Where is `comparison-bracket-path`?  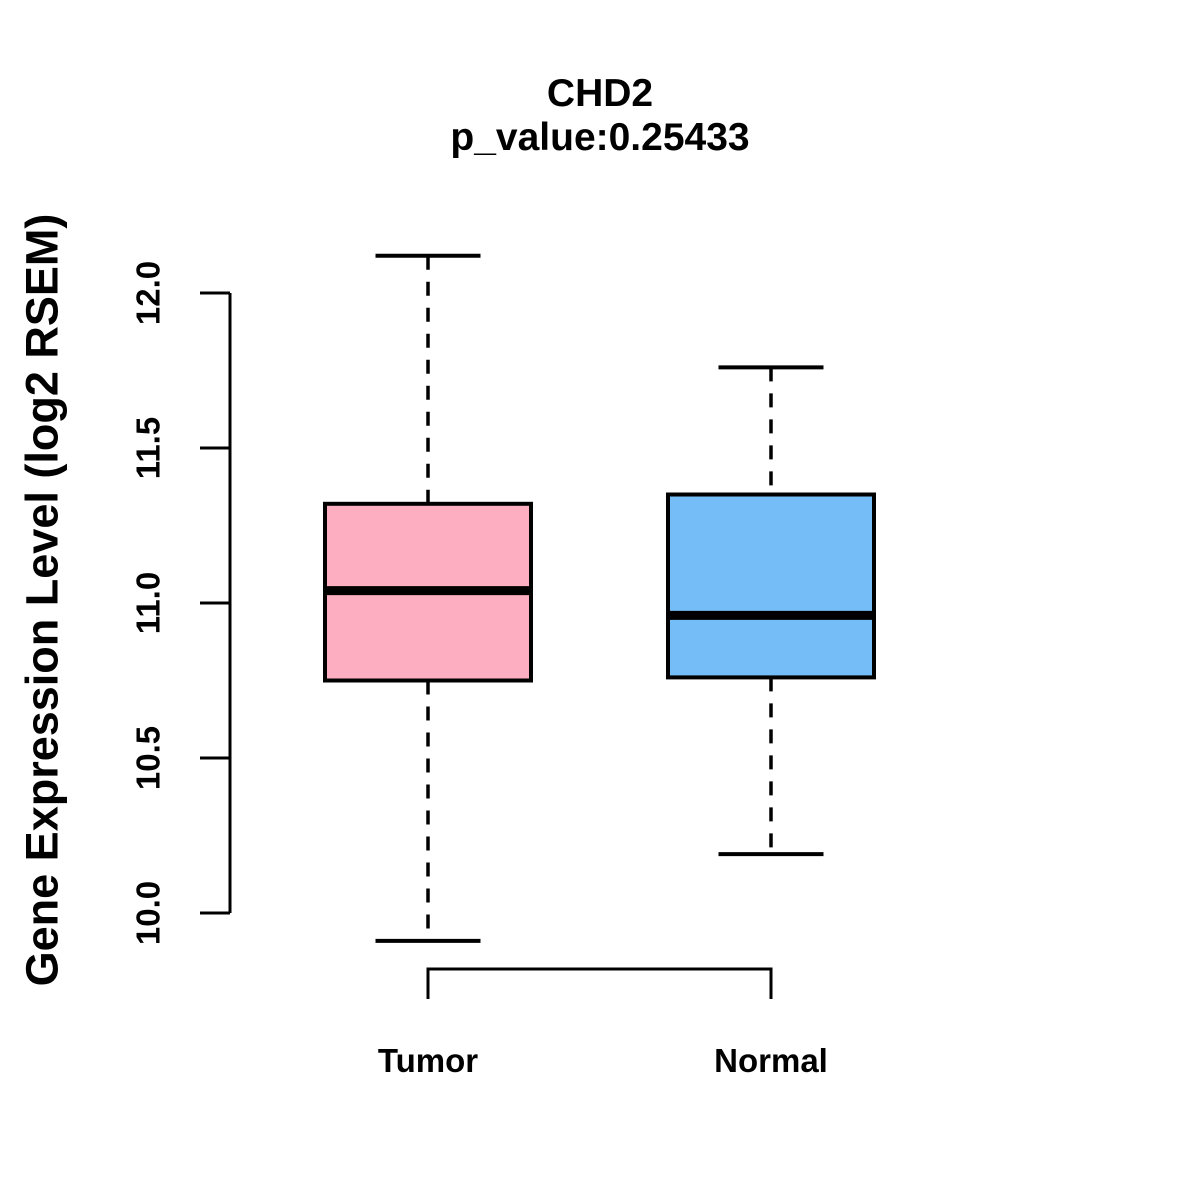 comparison-bracket-path is located at coordinates (599, 983).